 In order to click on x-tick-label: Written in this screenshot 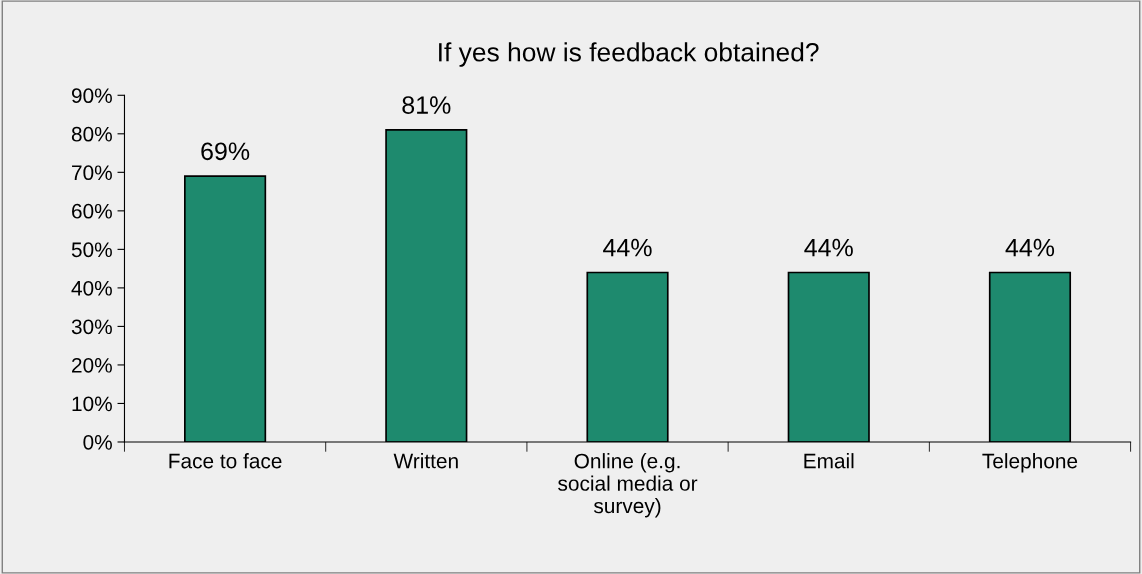, I will do `click(425, 461)`.